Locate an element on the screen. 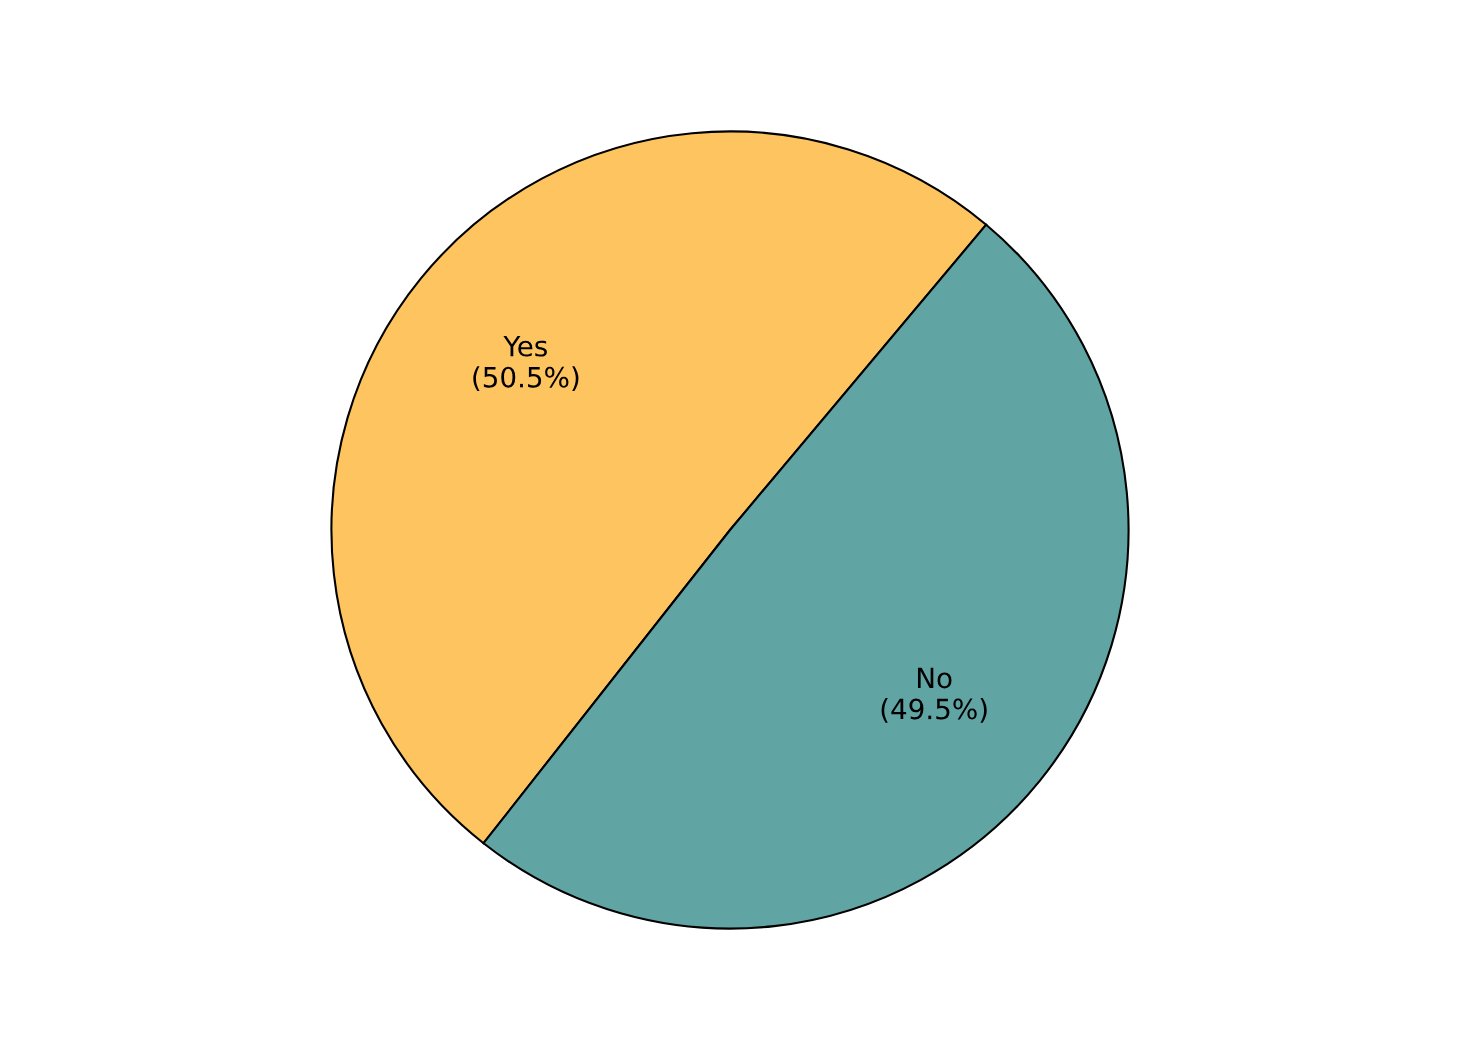  data-label: (50.5%) is located at coordinates (526, 378).